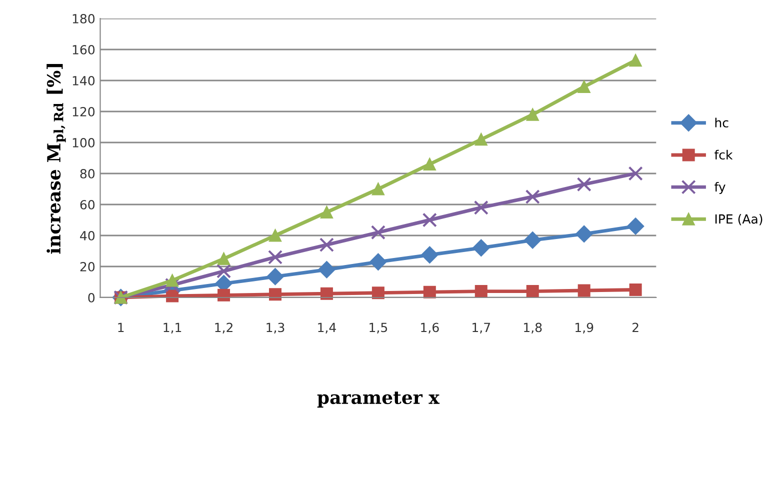 The height and width of the screenshot is (500, 783). What do you see at coordinates (481, 328) in the screenshot?
I see `x-tick-label: 1,7` at bounding box center [481, 328].